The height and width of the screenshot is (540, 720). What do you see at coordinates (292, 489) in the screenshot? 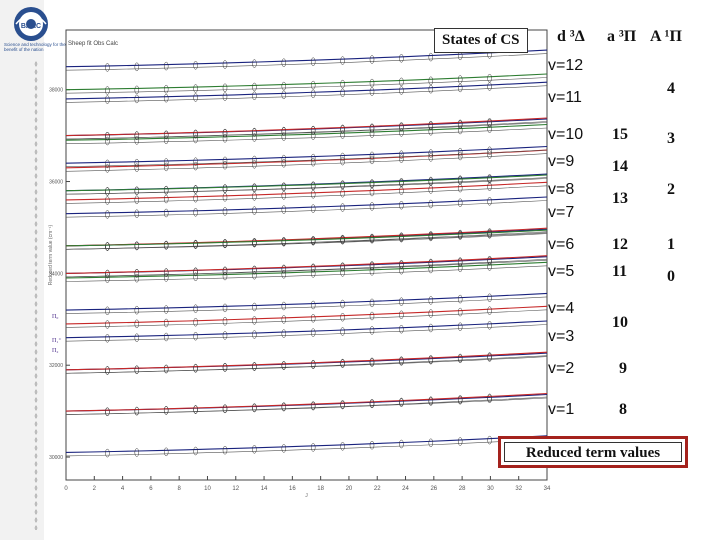
I see `x-tick-label: 16` at bounding box center [292, 489].